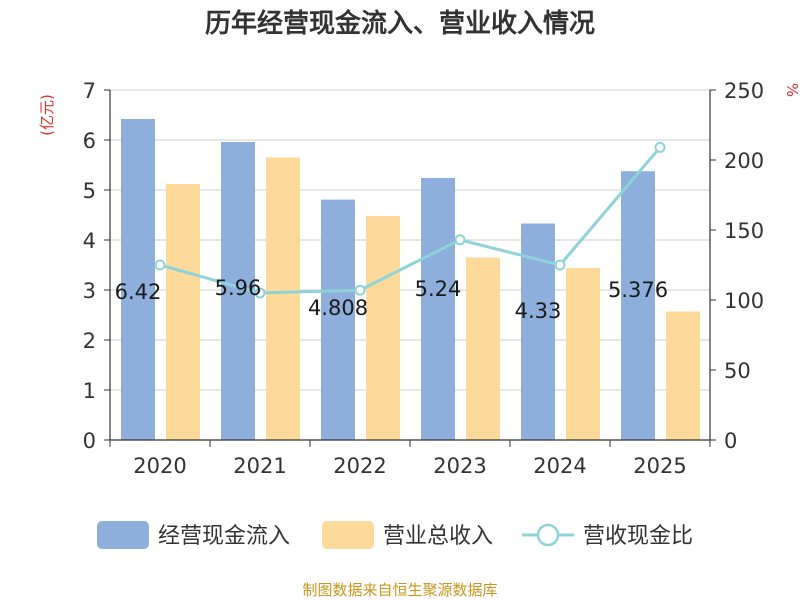 This screenshot has height=600, width=800. Describe the element at coordinates (548, 535) in the screenshot. I see `legend-marker-ratio` at that location.